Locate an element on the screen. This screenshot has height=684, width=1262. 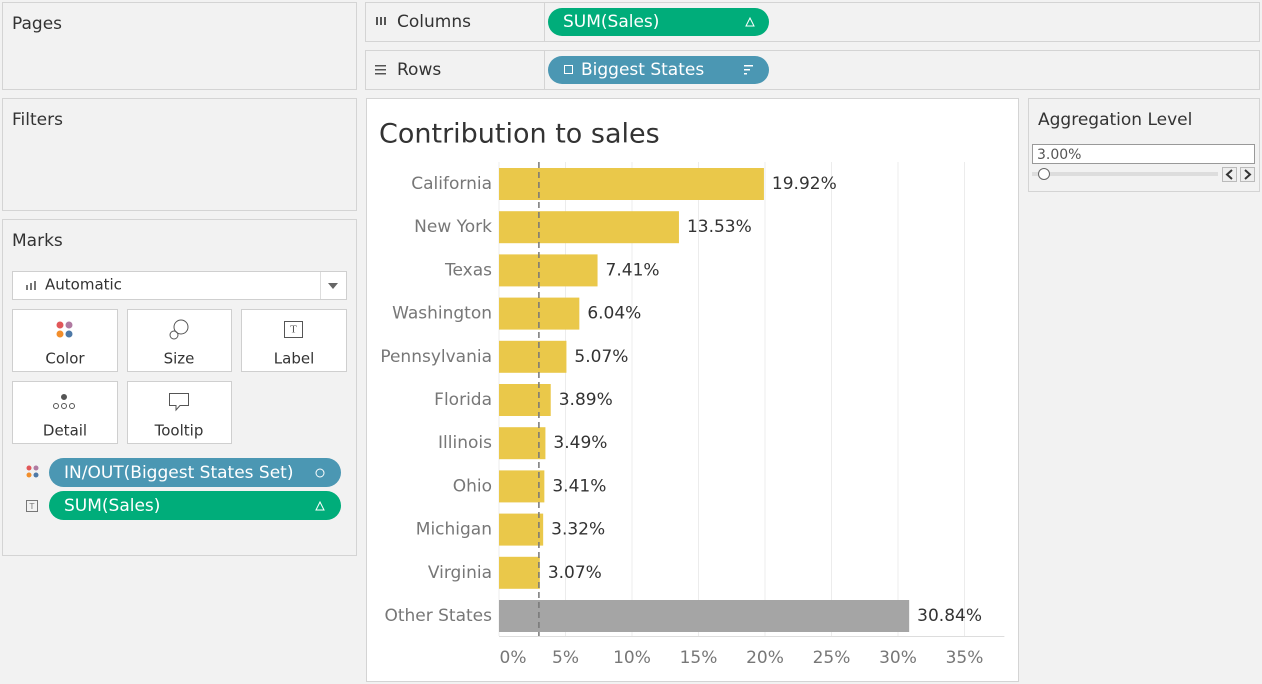
x-tick-label: 35% is located at coordinates (965, 658).